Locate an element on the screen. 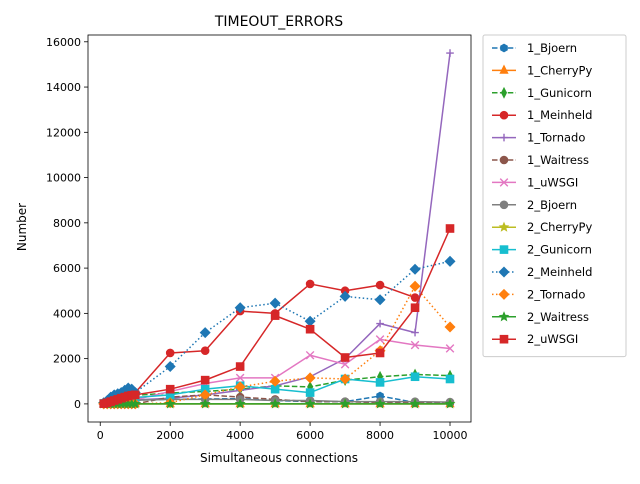  x-tick-label: 8000 is located at coordinates (380, 435).